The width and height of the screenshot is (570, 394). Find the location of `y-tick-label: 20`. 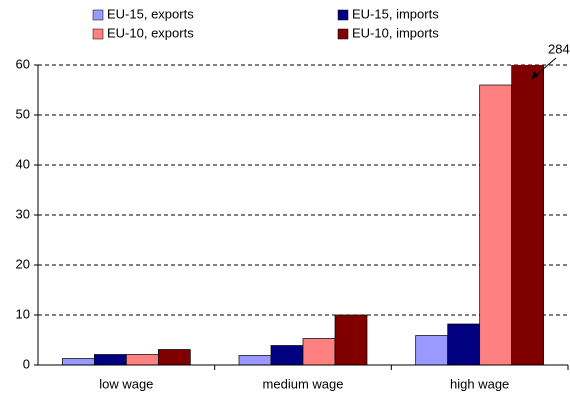

y-tick-label: 20 is located at coordinates (23, 263).